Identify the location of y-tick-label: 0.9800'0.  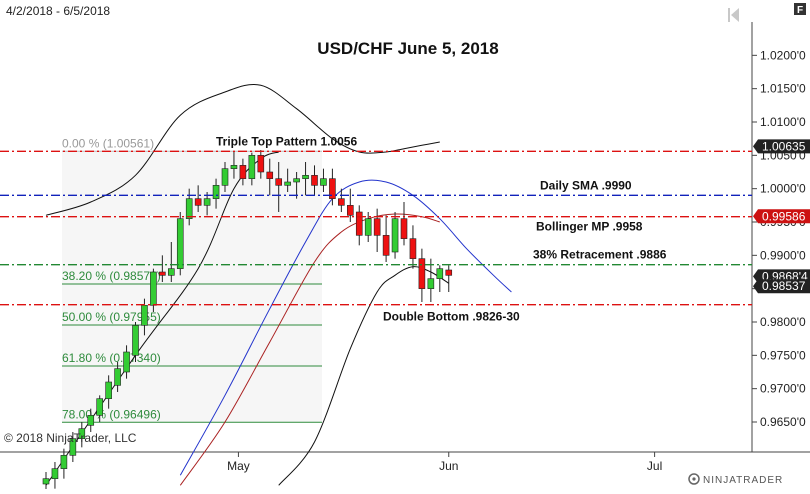
(783, 322).